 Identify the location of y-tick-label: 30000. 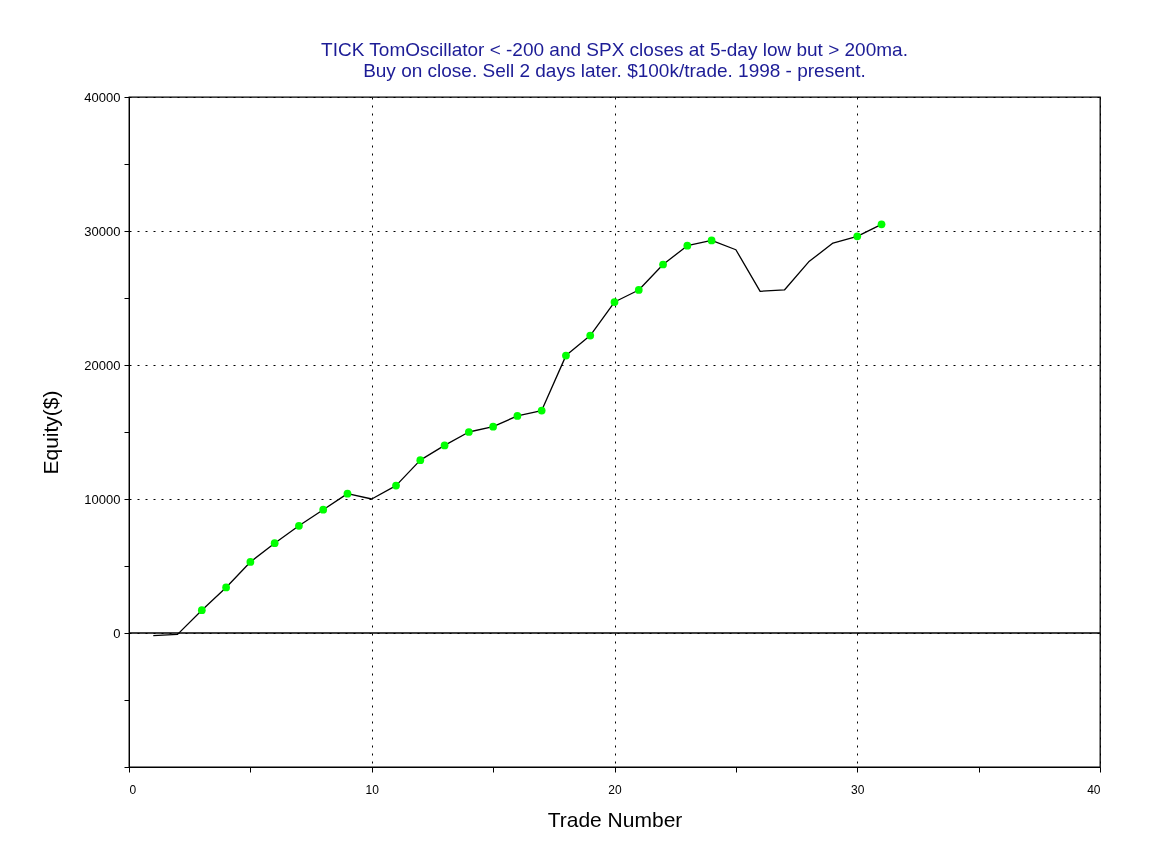
(102, 231).